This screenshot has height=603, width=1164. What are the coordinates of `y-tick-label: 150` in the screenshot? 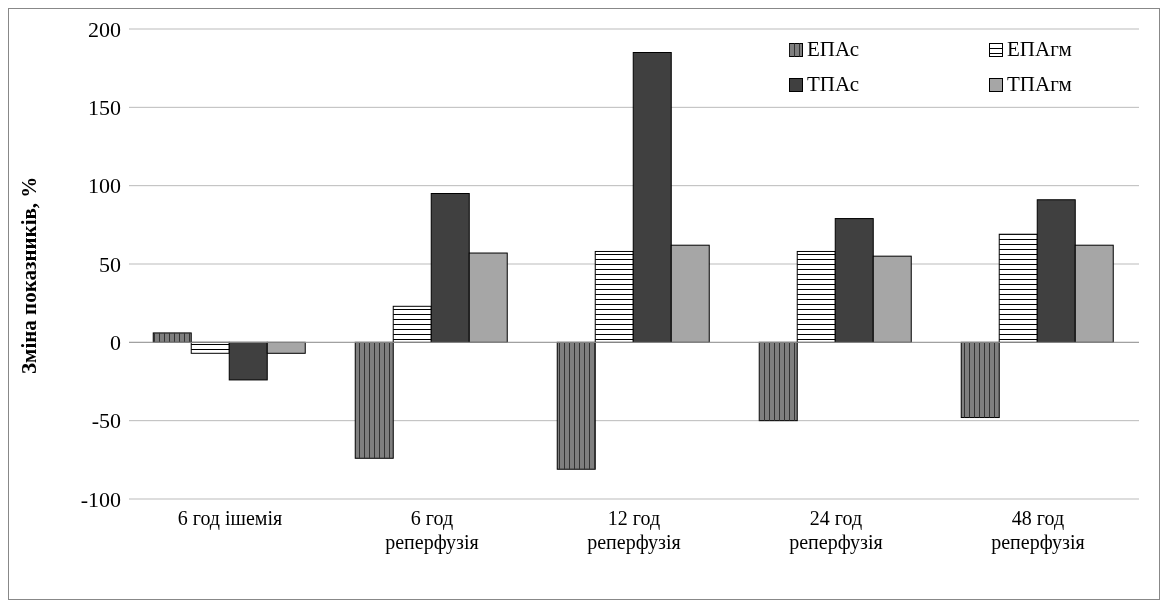 It's located at (104, 108).